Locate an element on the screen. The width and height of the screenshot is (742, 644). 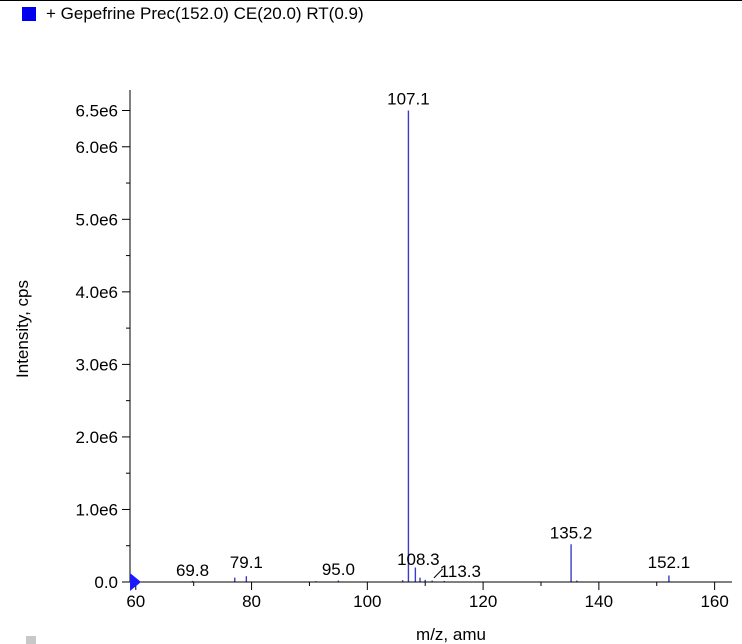
peak-label: 95.0 is located at coordinates (338, 569).